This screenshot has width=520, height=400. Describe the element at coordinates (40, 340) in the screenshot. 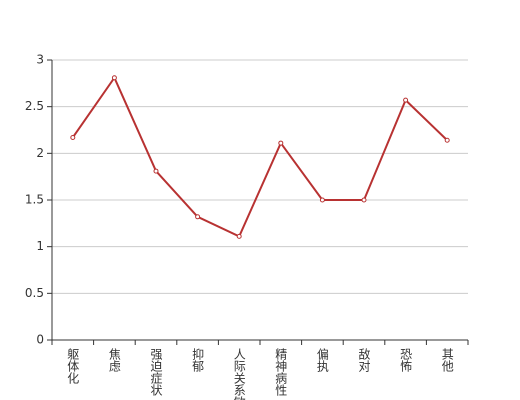

I see `y-tick-label: 0` at that location.